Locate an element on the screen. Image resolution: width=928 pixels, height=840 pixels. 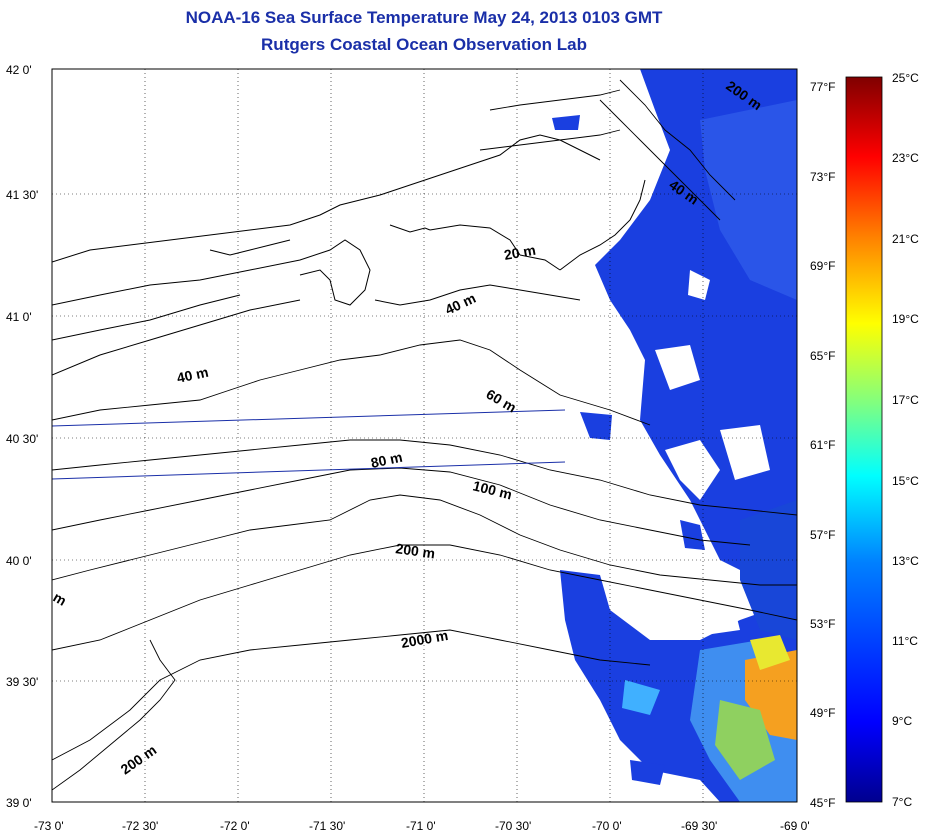
contour-label: 200 m is located at coordinates (416, 550).